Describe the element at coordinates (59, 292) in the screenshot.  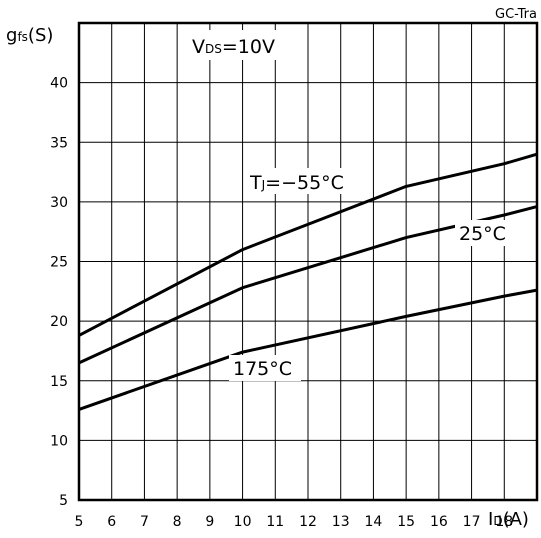
I see `y-tick-labels: 5 10 15 20 25 30 35 40` at that location.